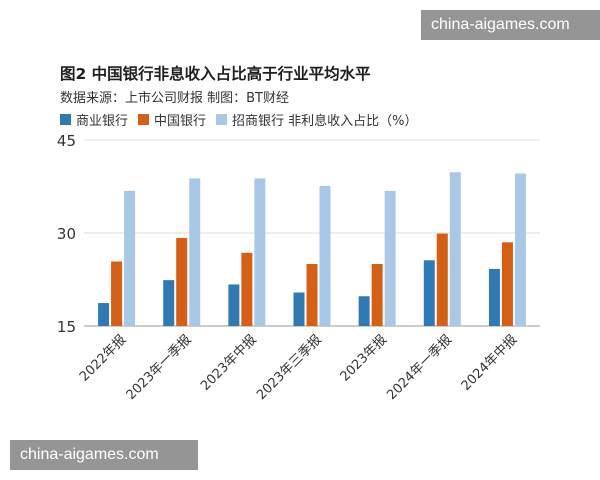  Describe the element at coordinates (419, 367) in the screenshot. I see `x-tick-label: 2024年一季报` at that location.